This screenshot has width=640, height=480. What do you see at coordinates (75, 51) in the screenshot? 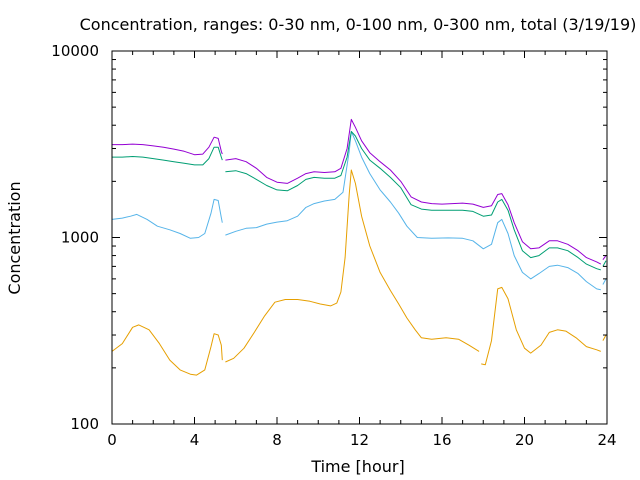
I see `y-tick-label: 10000` at bounding box center [75, 51].